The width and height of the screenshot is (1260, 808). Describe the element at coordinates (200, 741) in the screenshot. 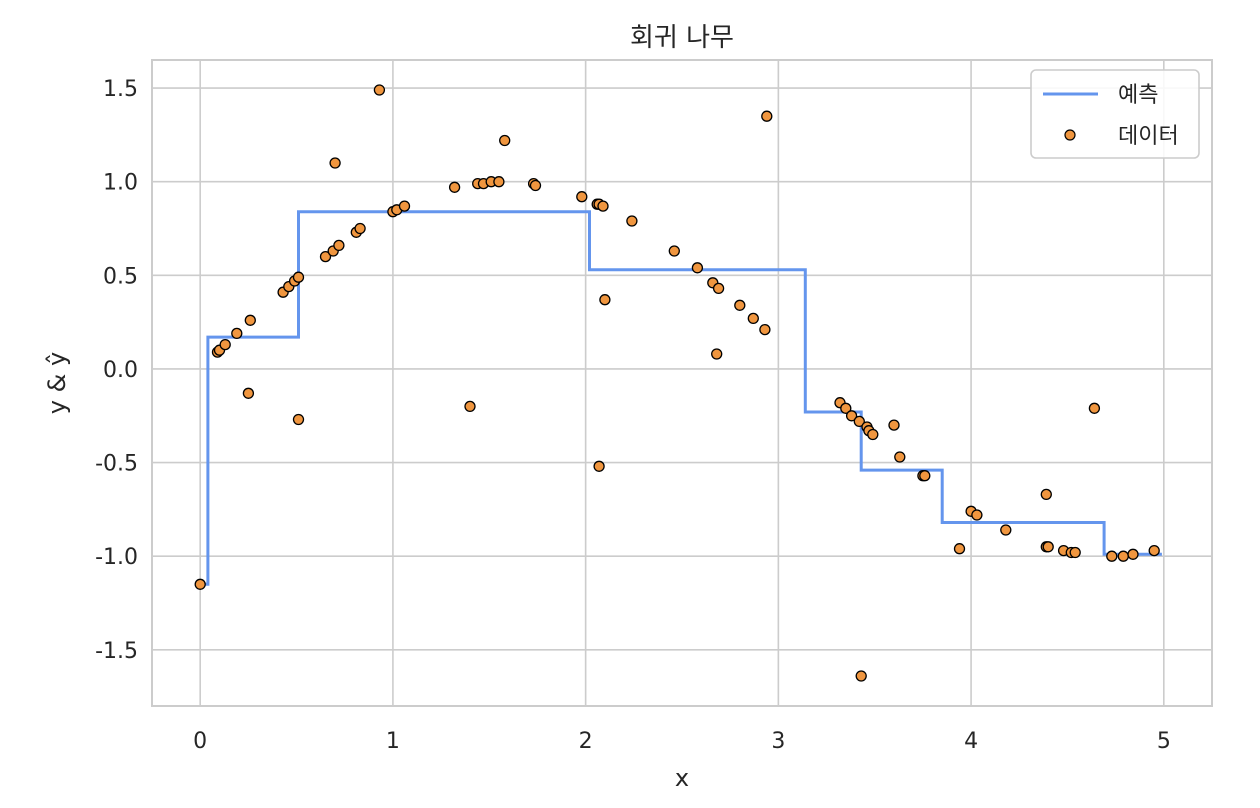

I see `x-tick-label: 0` at that location.